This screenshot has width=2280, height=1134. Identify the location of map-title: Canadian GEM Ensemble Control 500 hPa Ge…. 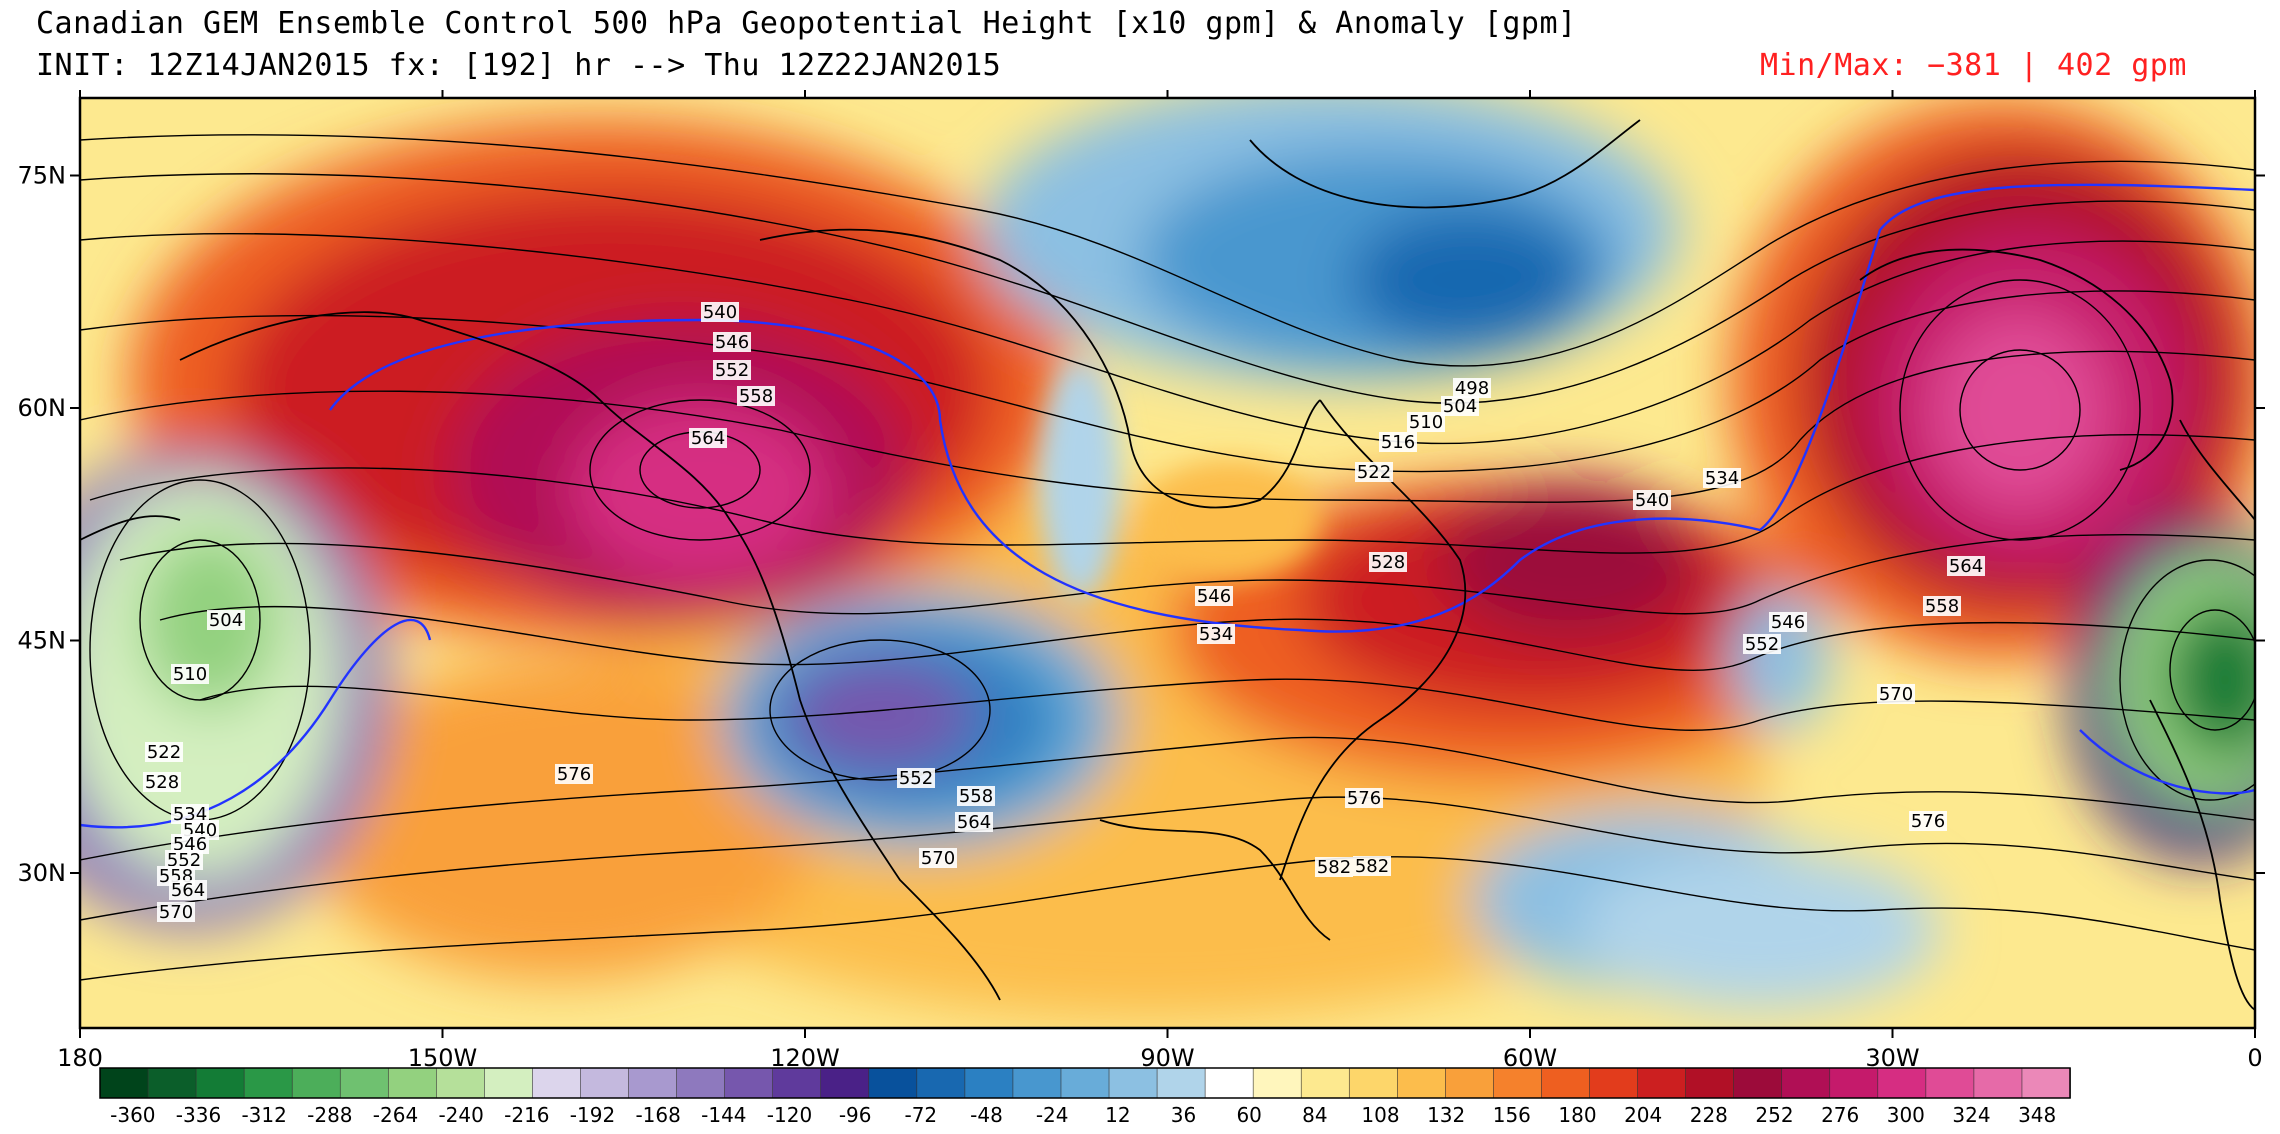
(806, 23).